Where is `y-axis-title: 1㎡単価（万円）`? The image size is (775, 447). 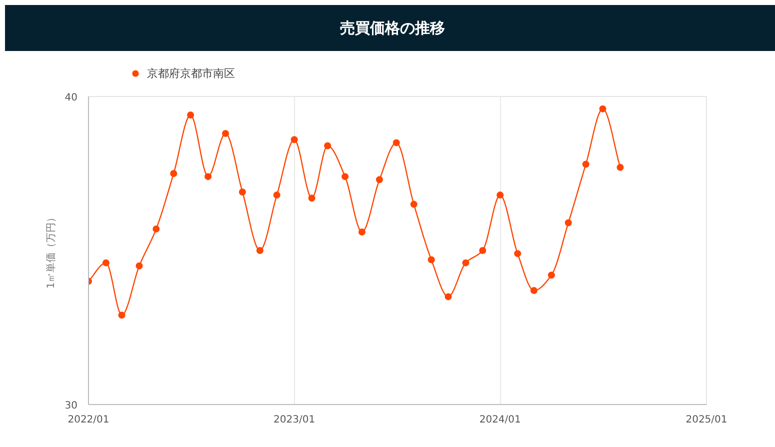
y-axis-title: 1㎡単価（万円） is located at coordinates (51, 250).